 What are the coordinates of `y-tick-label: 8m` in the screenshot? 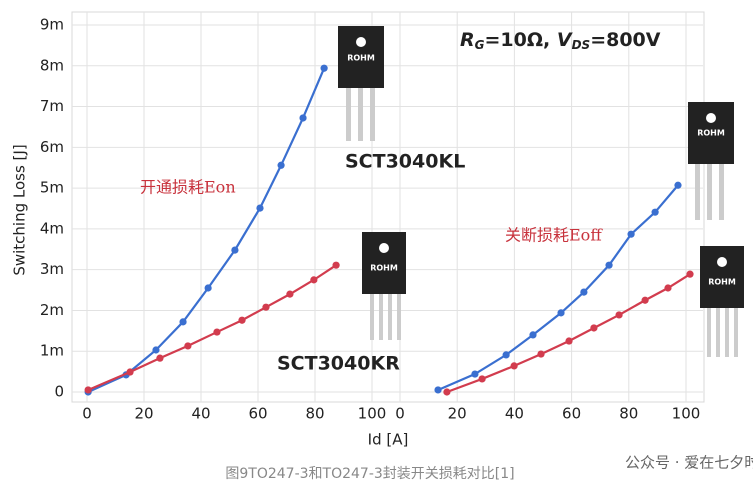 It's located at (52, 65).